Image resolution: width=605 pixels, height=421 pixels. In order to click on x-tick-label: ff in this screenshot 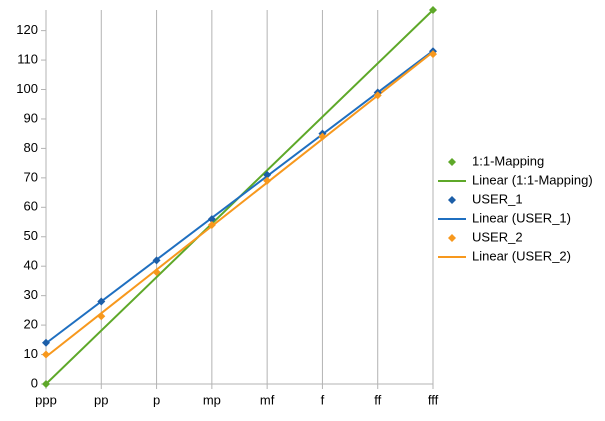, I will do `click(377, 399)`.